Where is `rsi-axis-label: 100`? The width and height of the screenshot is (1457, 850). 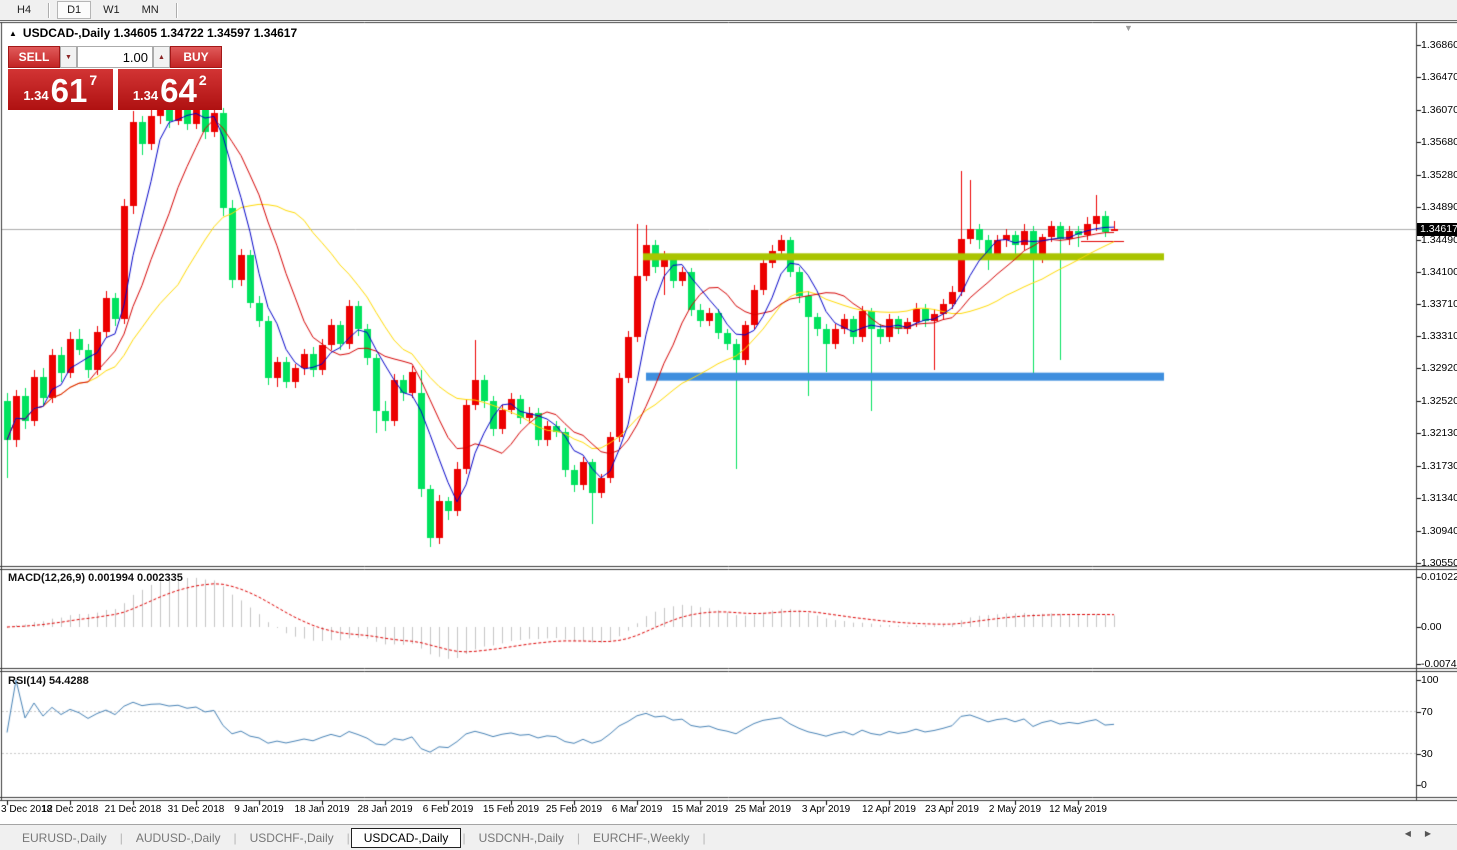 rsi-axis-label: 100 is located at coordinates (1430, 680).